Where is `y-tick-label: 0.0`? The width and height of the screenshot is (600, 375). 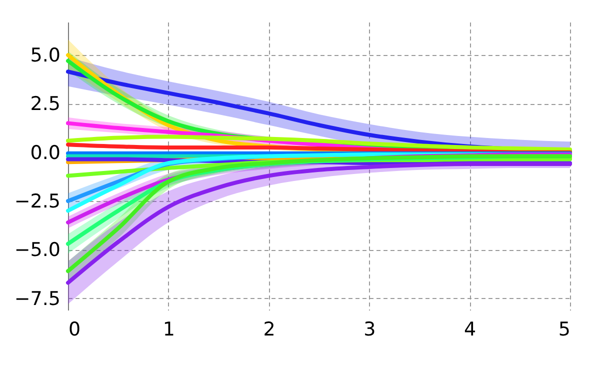
y-tick-label: 0.0 is located at coordinates (45, 153).